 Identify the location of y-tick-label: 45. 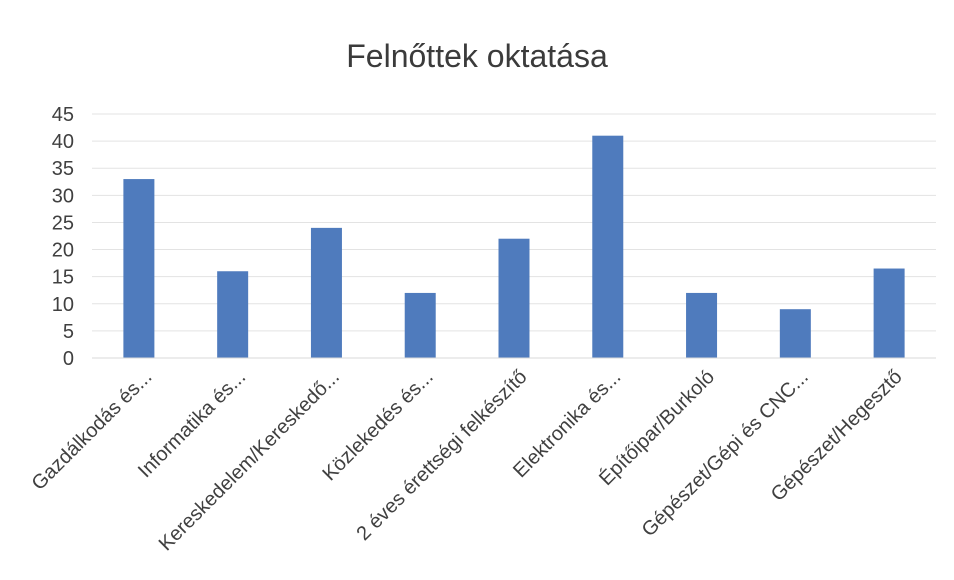
(63, 115).